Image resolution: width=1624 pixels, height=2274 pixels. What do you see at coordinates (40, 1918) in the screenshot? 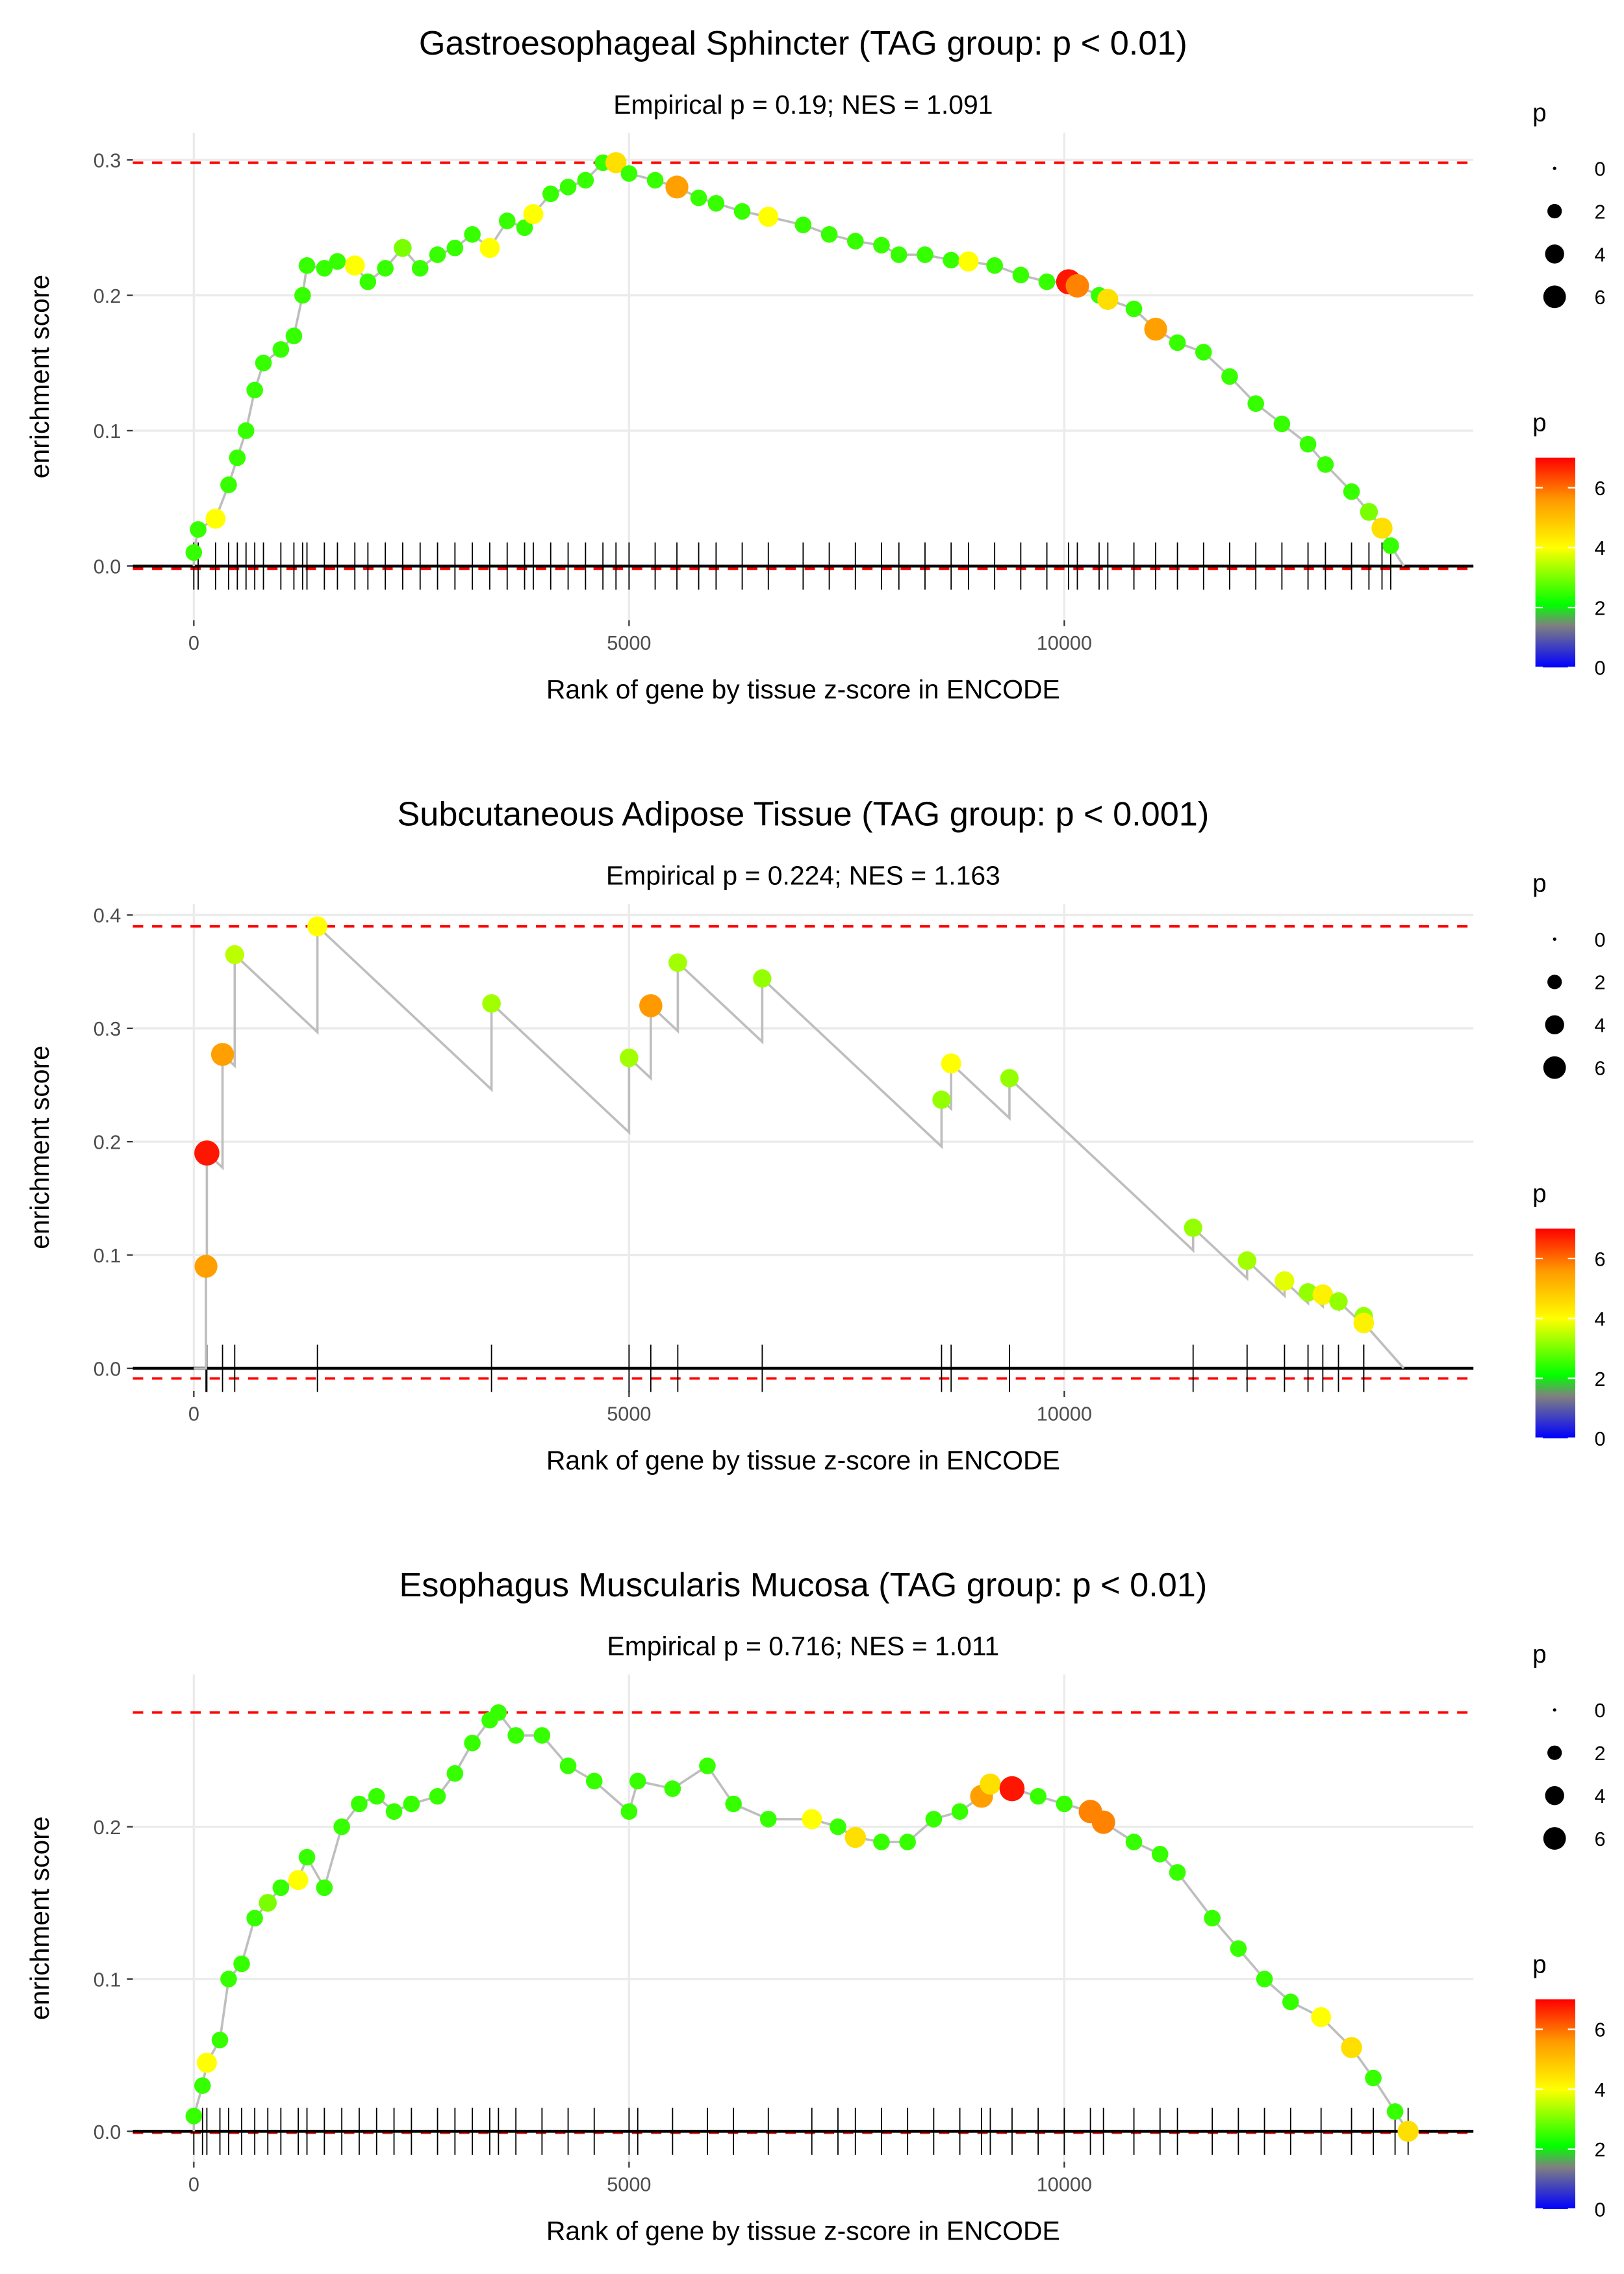
I see `y-axis-label: enrichment score` at bounding box center [40, 1918].